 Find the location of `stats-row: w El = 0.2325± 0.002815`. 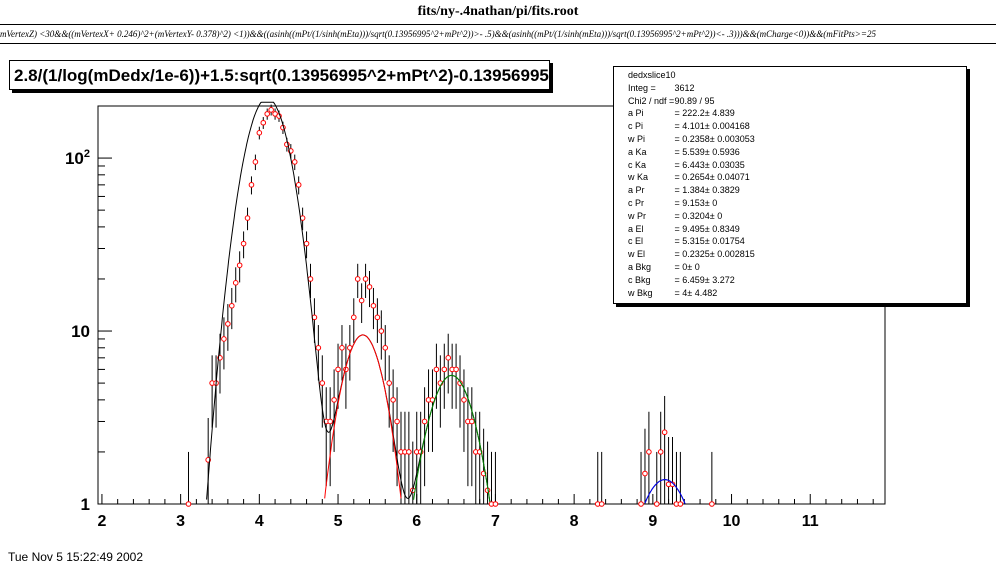

stats-row: w El = 0.2325± 0.002815 is located at coordinates (790, 254).